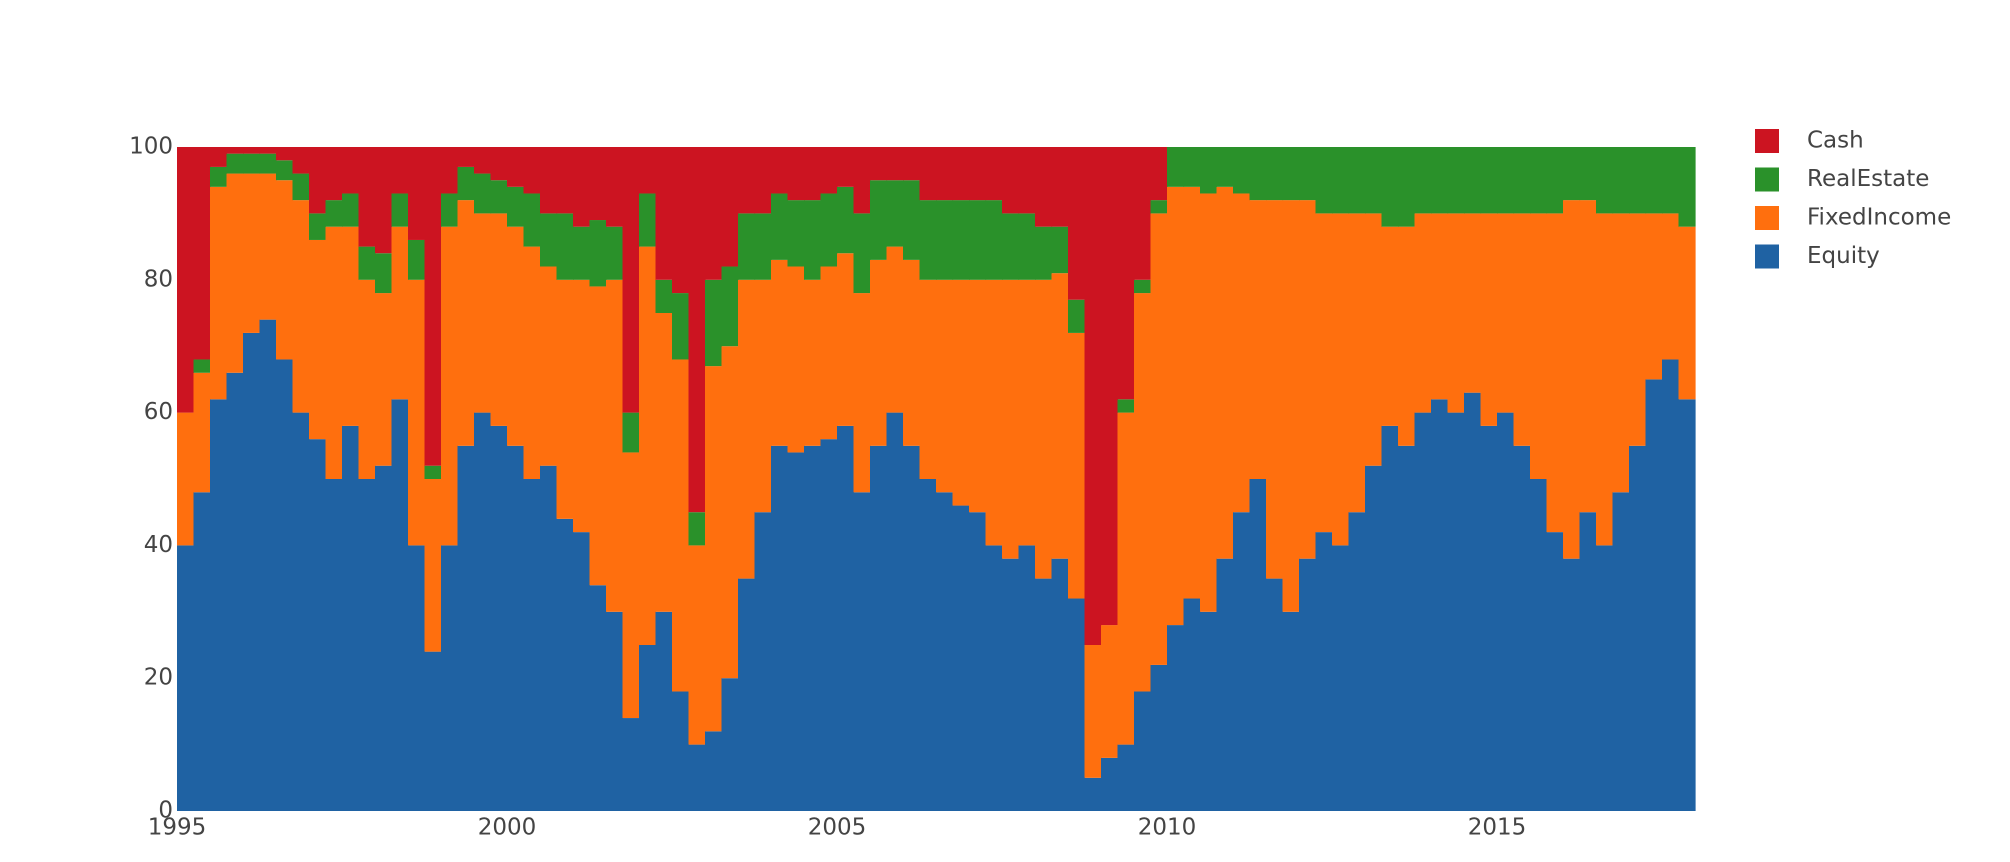  I want to click on x-tick-label: 2010, so click(1167, 828).